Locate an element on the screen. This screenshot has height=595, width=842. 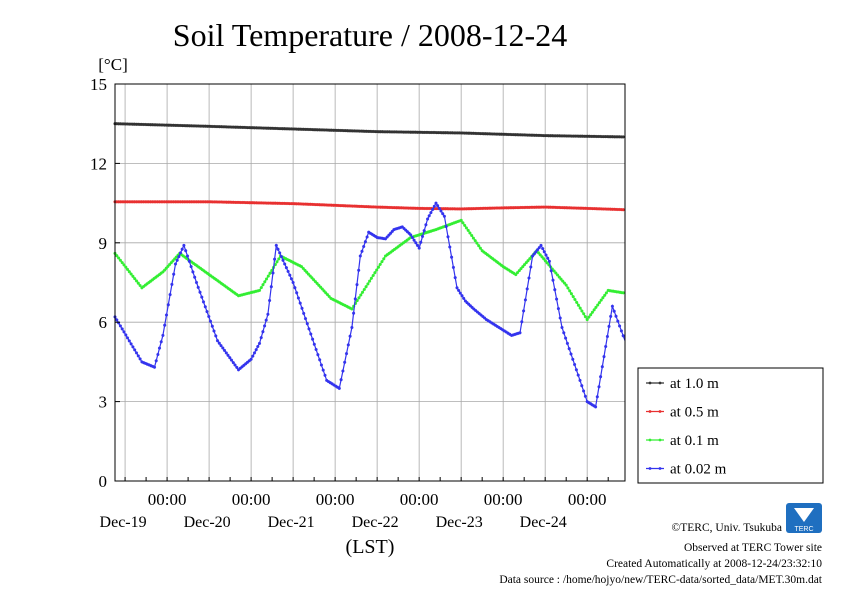
x-tick-date: Dec-19 is located at coordinates (123, 522).